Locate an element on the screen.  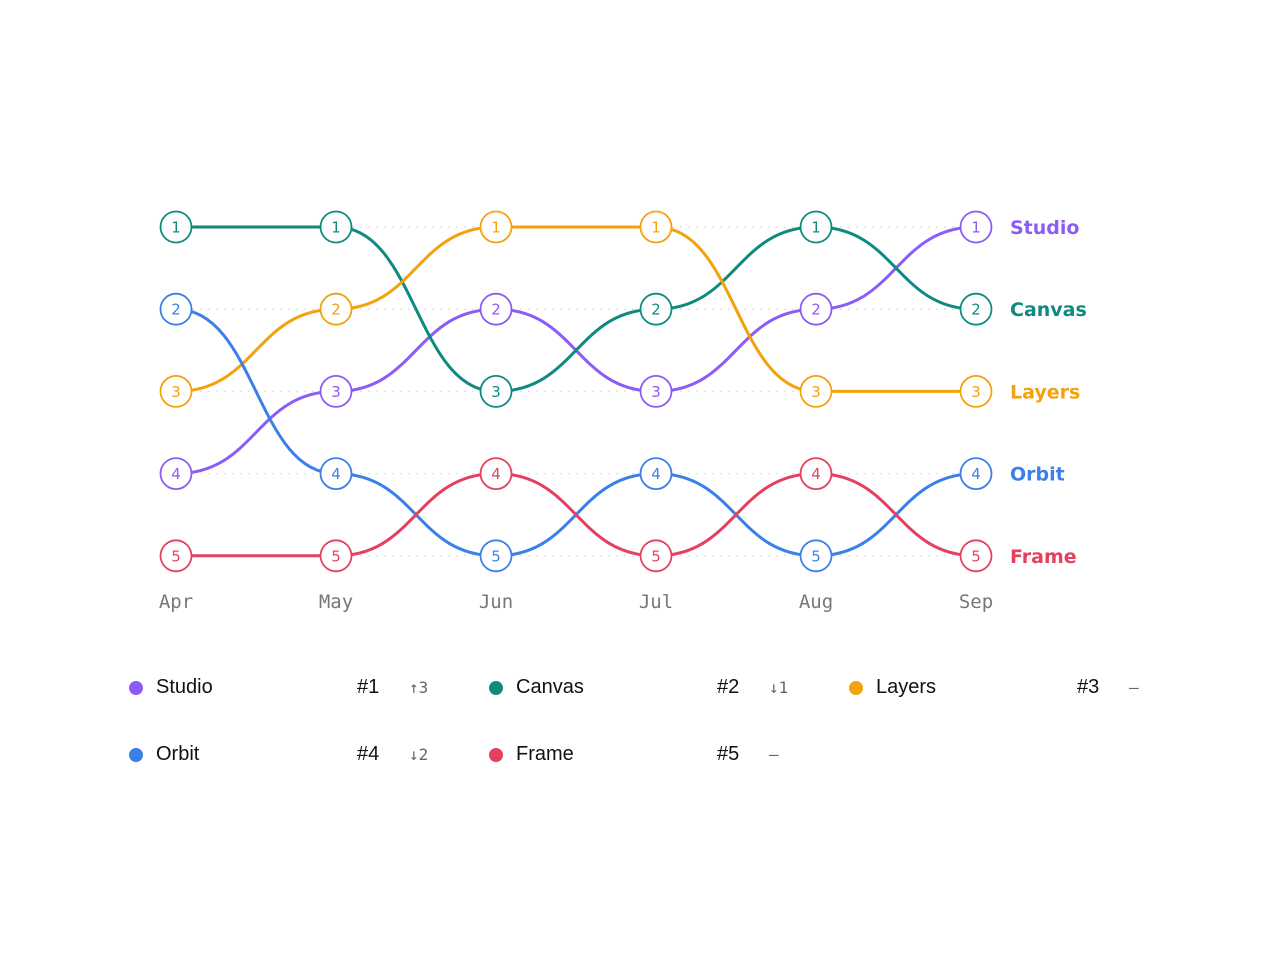
rank-marker-layers-may: 2 is located at coordinates (336, 309).